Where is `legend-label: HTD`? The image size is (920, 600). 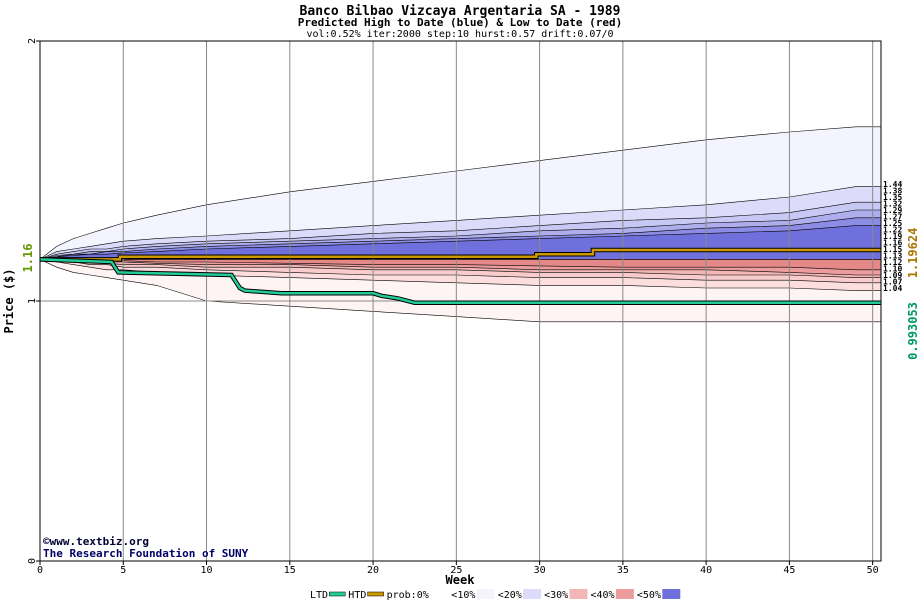
legend-label: HTD is located at coordinates (357, 595).